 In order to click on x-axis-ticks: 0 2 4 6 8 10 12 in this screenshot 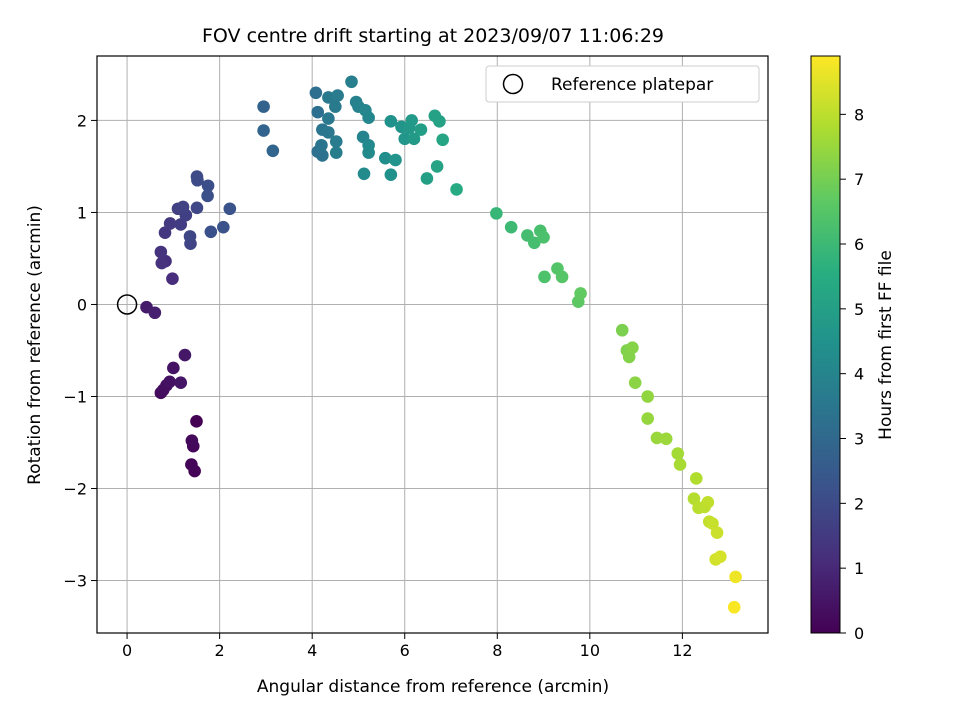, I will do `click(407, 646)`.